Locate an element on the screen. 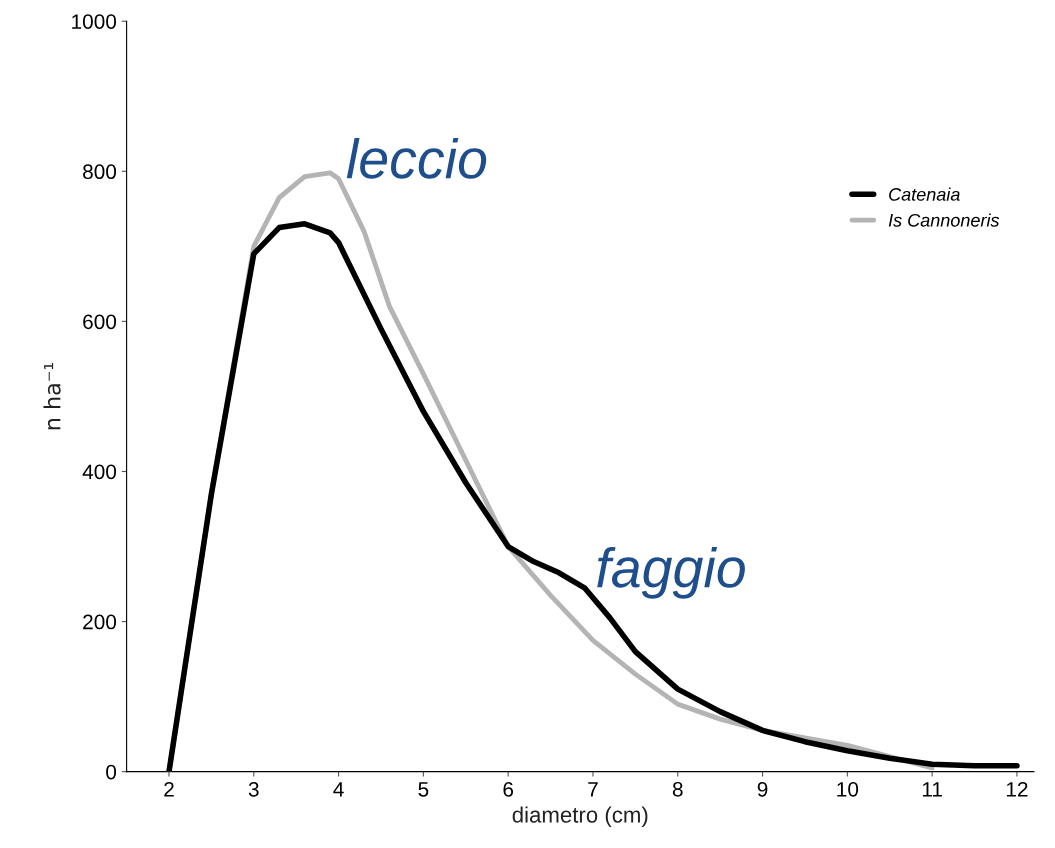  x-tick-label: 3 is located at coordinates (253, 789).